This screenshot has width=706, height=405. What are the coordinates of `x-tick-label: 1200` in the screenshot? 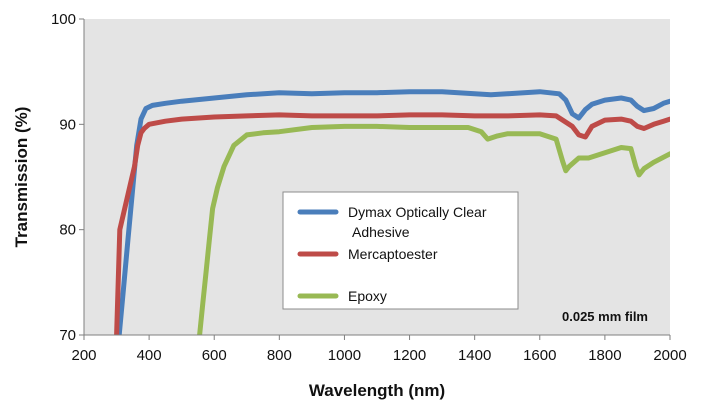 It's located at (409, 355).